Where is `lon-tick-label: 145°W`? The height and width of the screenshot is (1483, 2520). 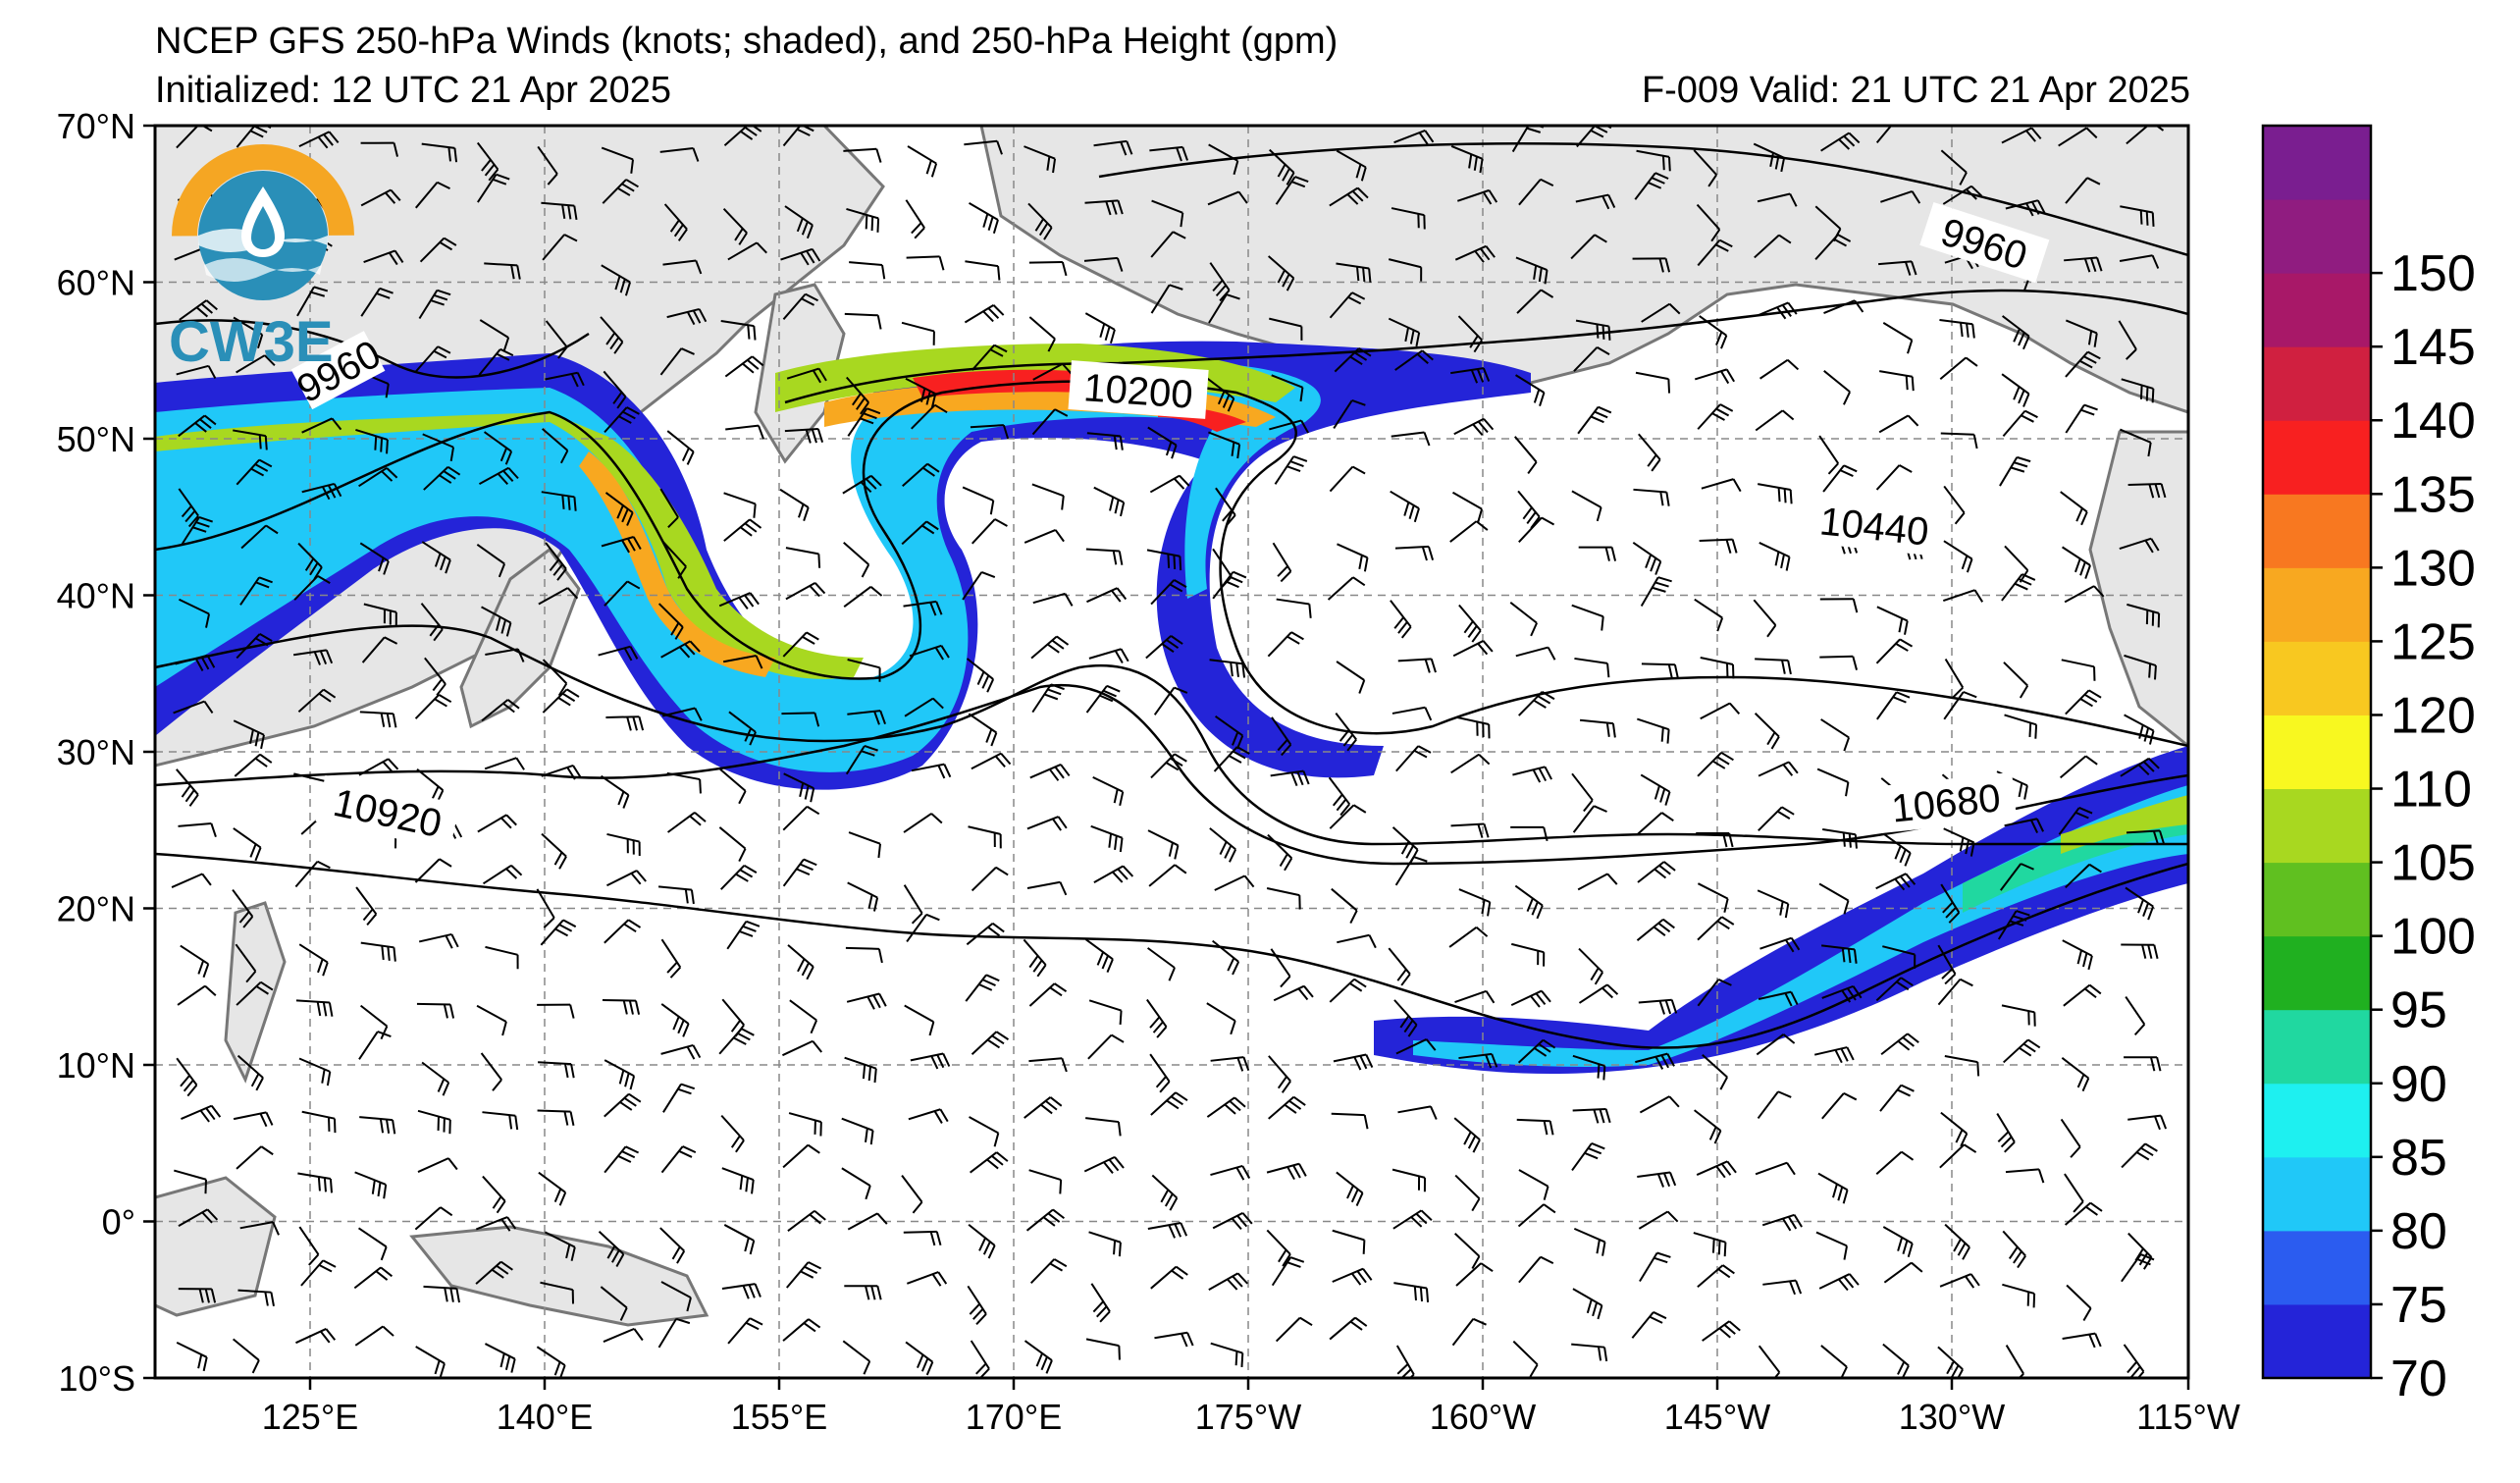 lon-tick-label: 145°W is located at coordinates (1717, 1417).